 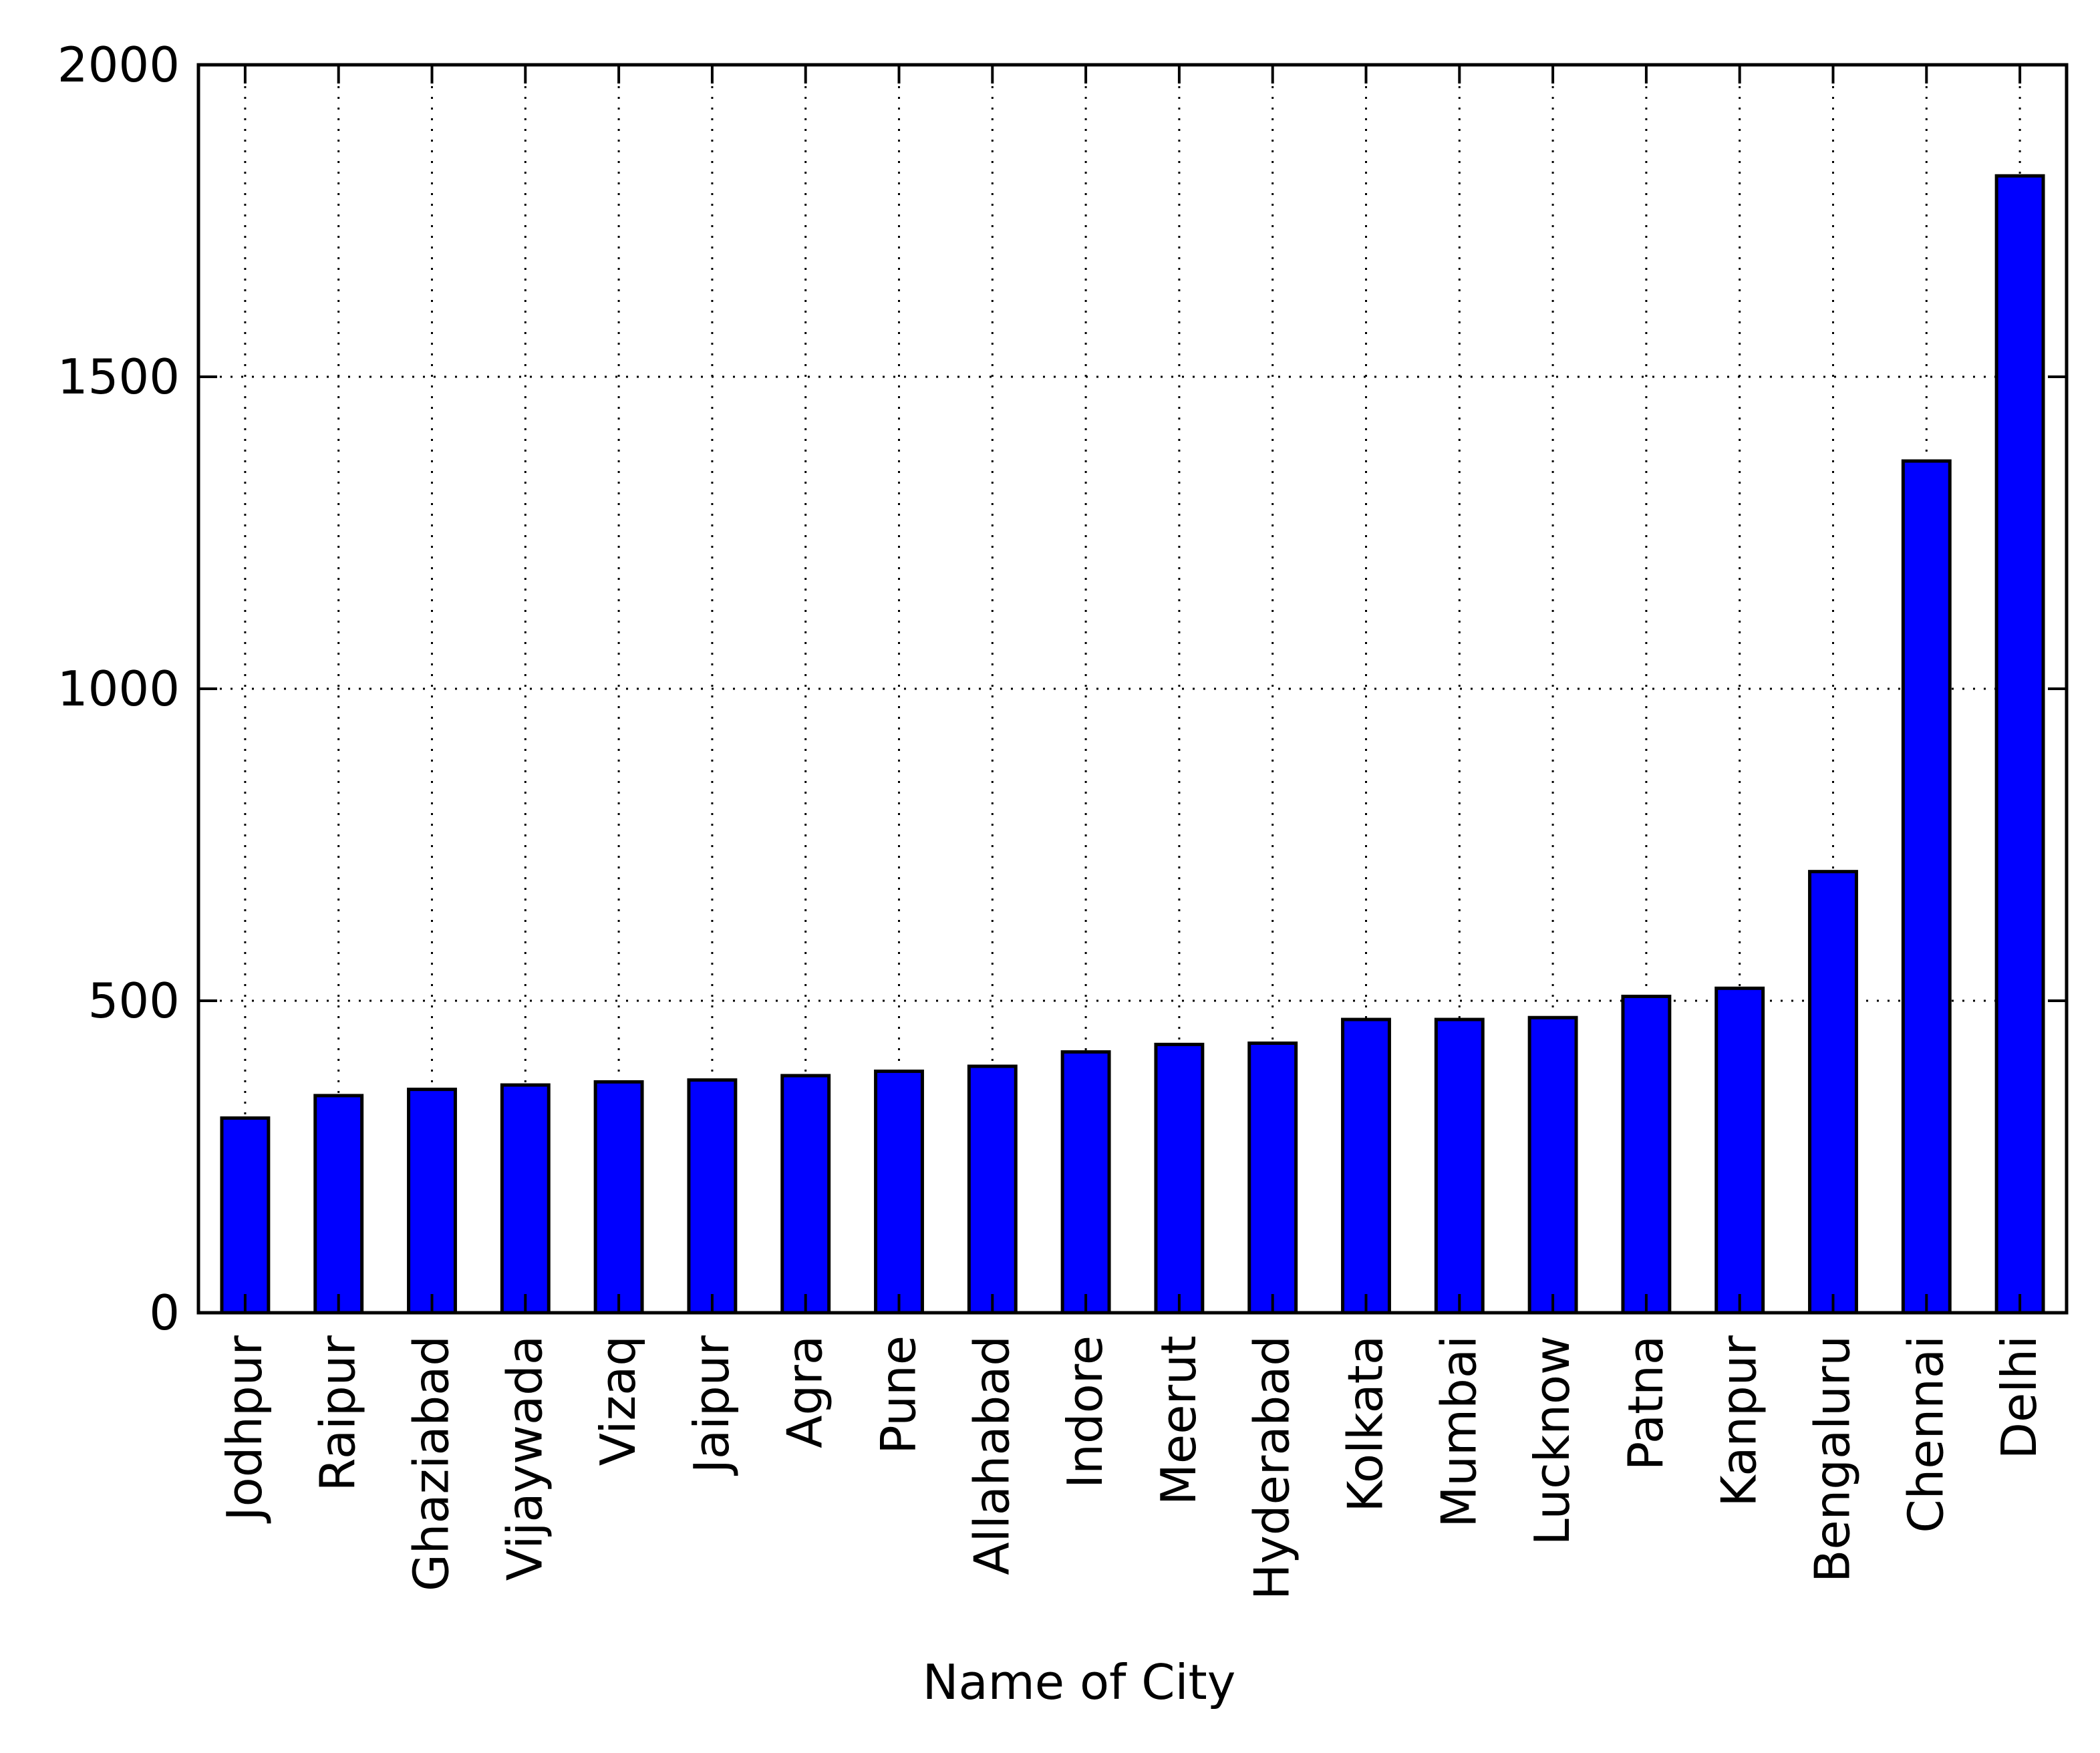 What do you see at coordinates (338, 1414) in the screenshot?
I see `x-tick-label: Raipur` at bounding box center [338, 1414].